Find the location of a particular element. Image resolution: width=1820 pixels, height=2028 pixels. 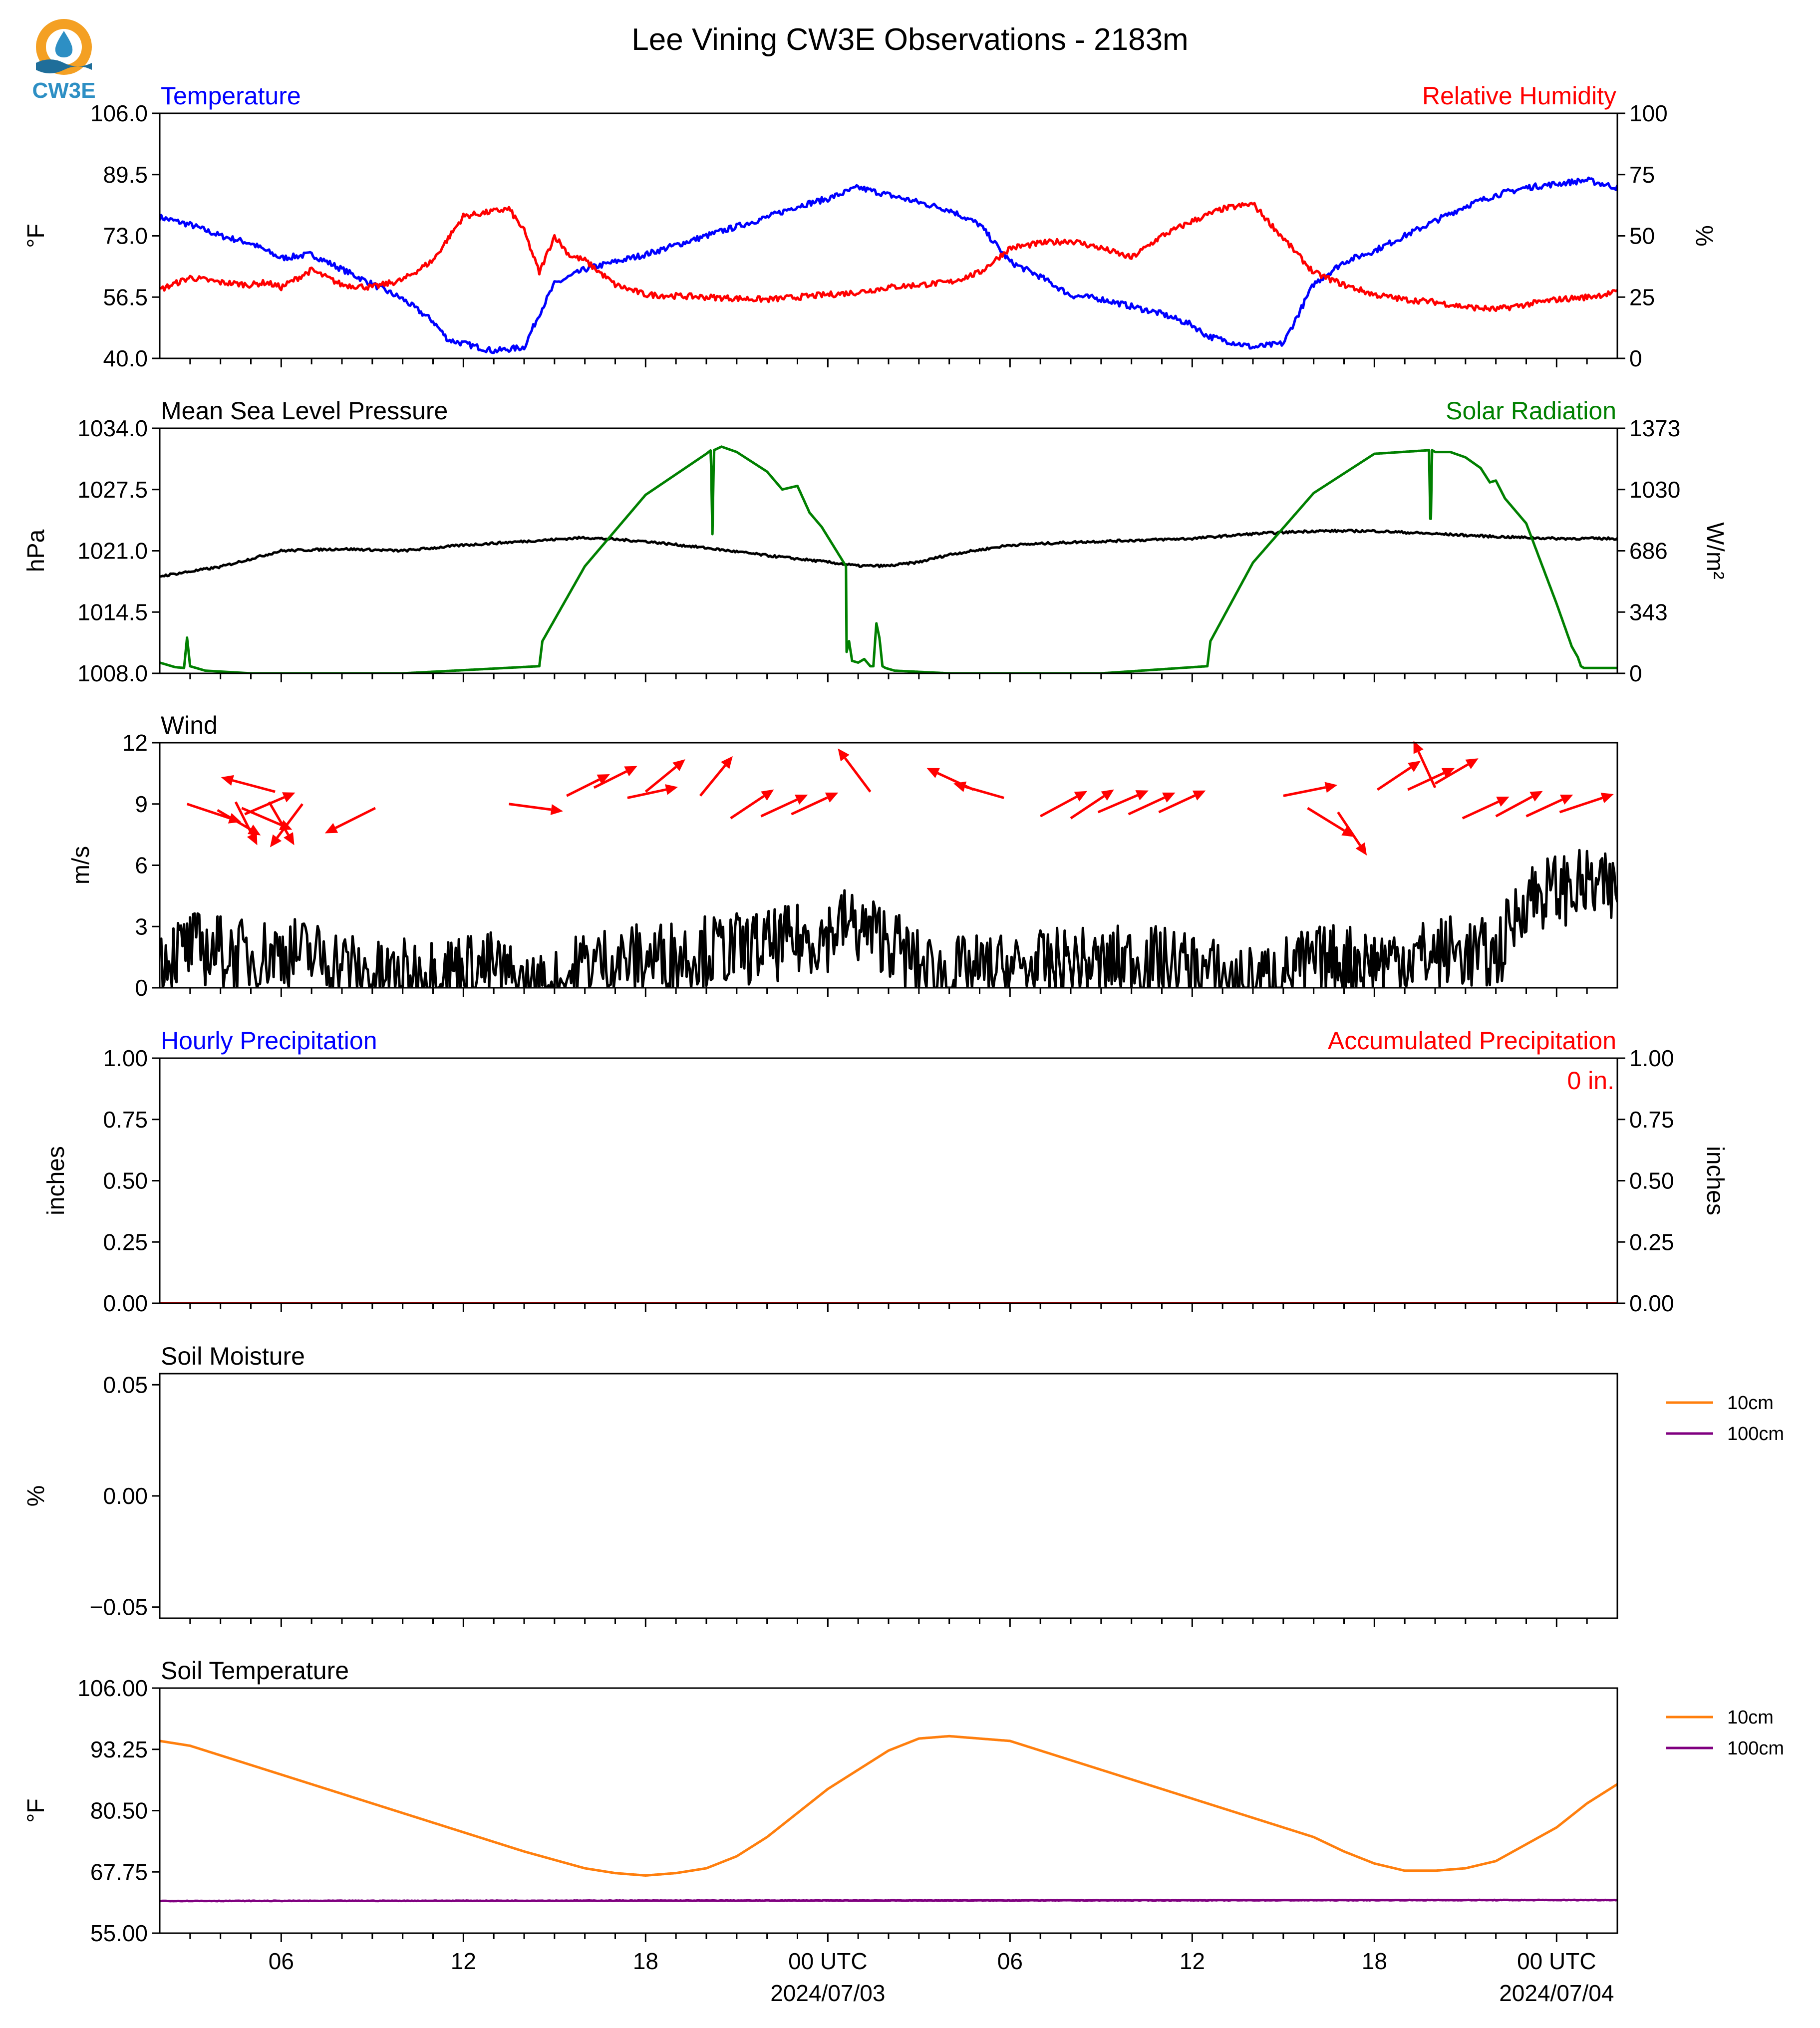

series-line-100cm is located at coordinates (888, 1900).